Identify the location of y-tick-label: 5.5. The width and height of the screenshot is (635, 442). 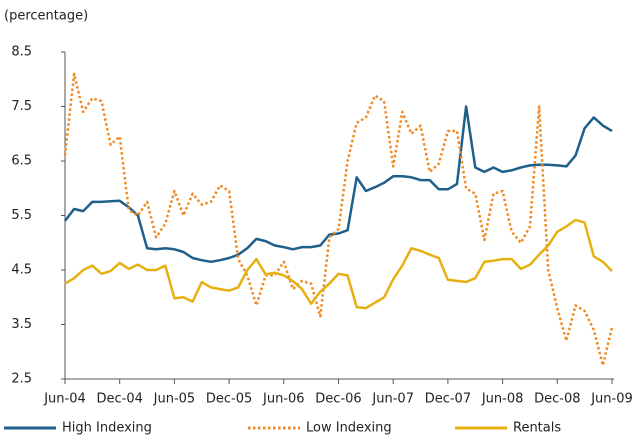
(21, 215).